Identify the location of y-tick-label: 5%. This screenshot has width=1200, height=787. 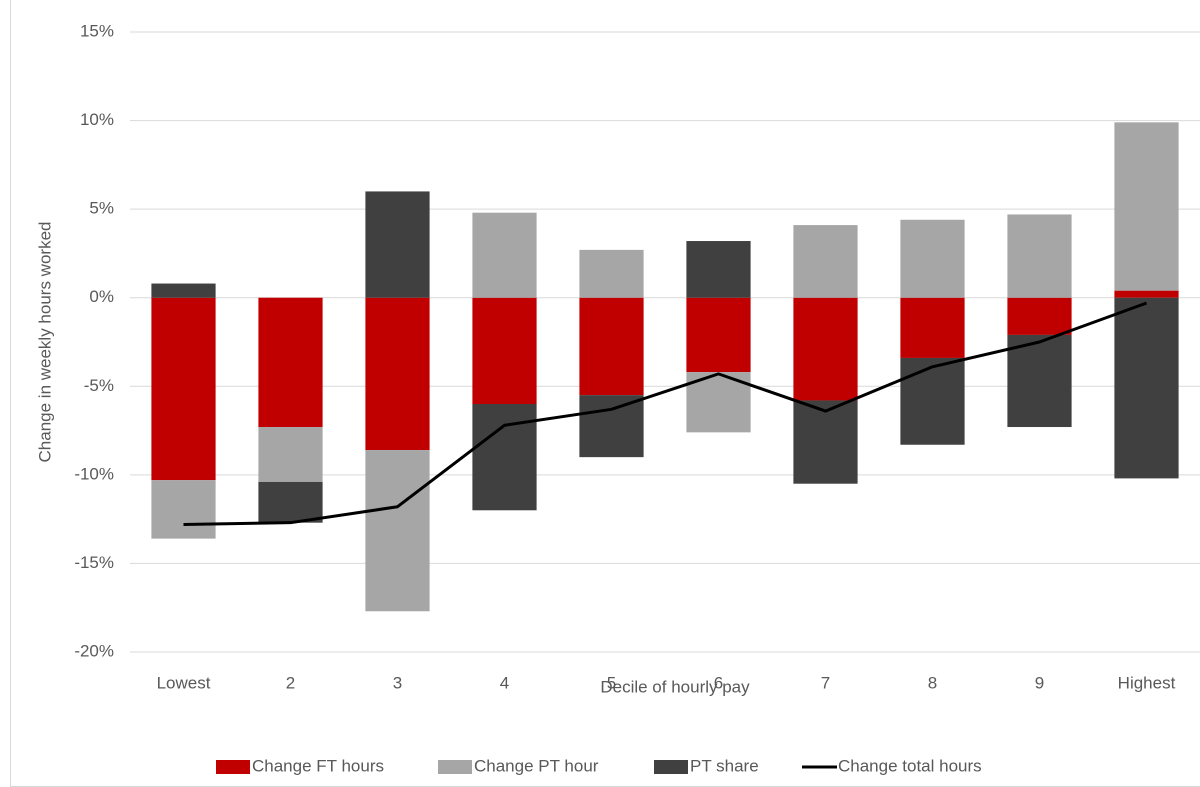
(101, 208).